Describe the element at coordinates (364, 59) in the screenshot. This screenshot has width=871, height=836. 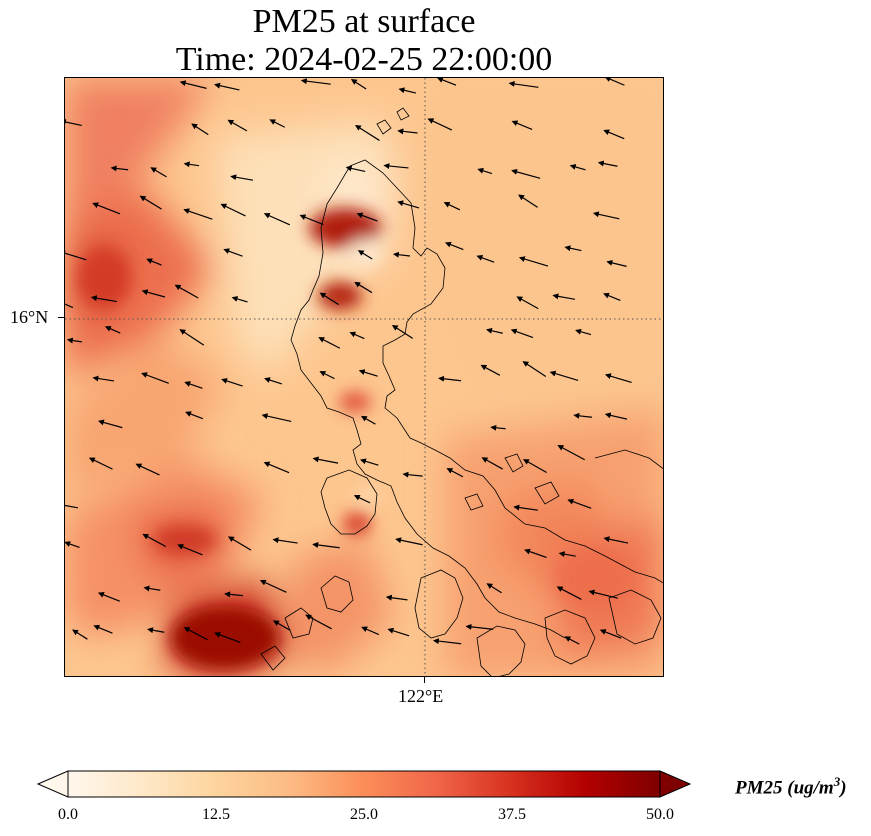
I see `map-time-subtitle: Time: 2024-02-25 22:00:00` at that location.